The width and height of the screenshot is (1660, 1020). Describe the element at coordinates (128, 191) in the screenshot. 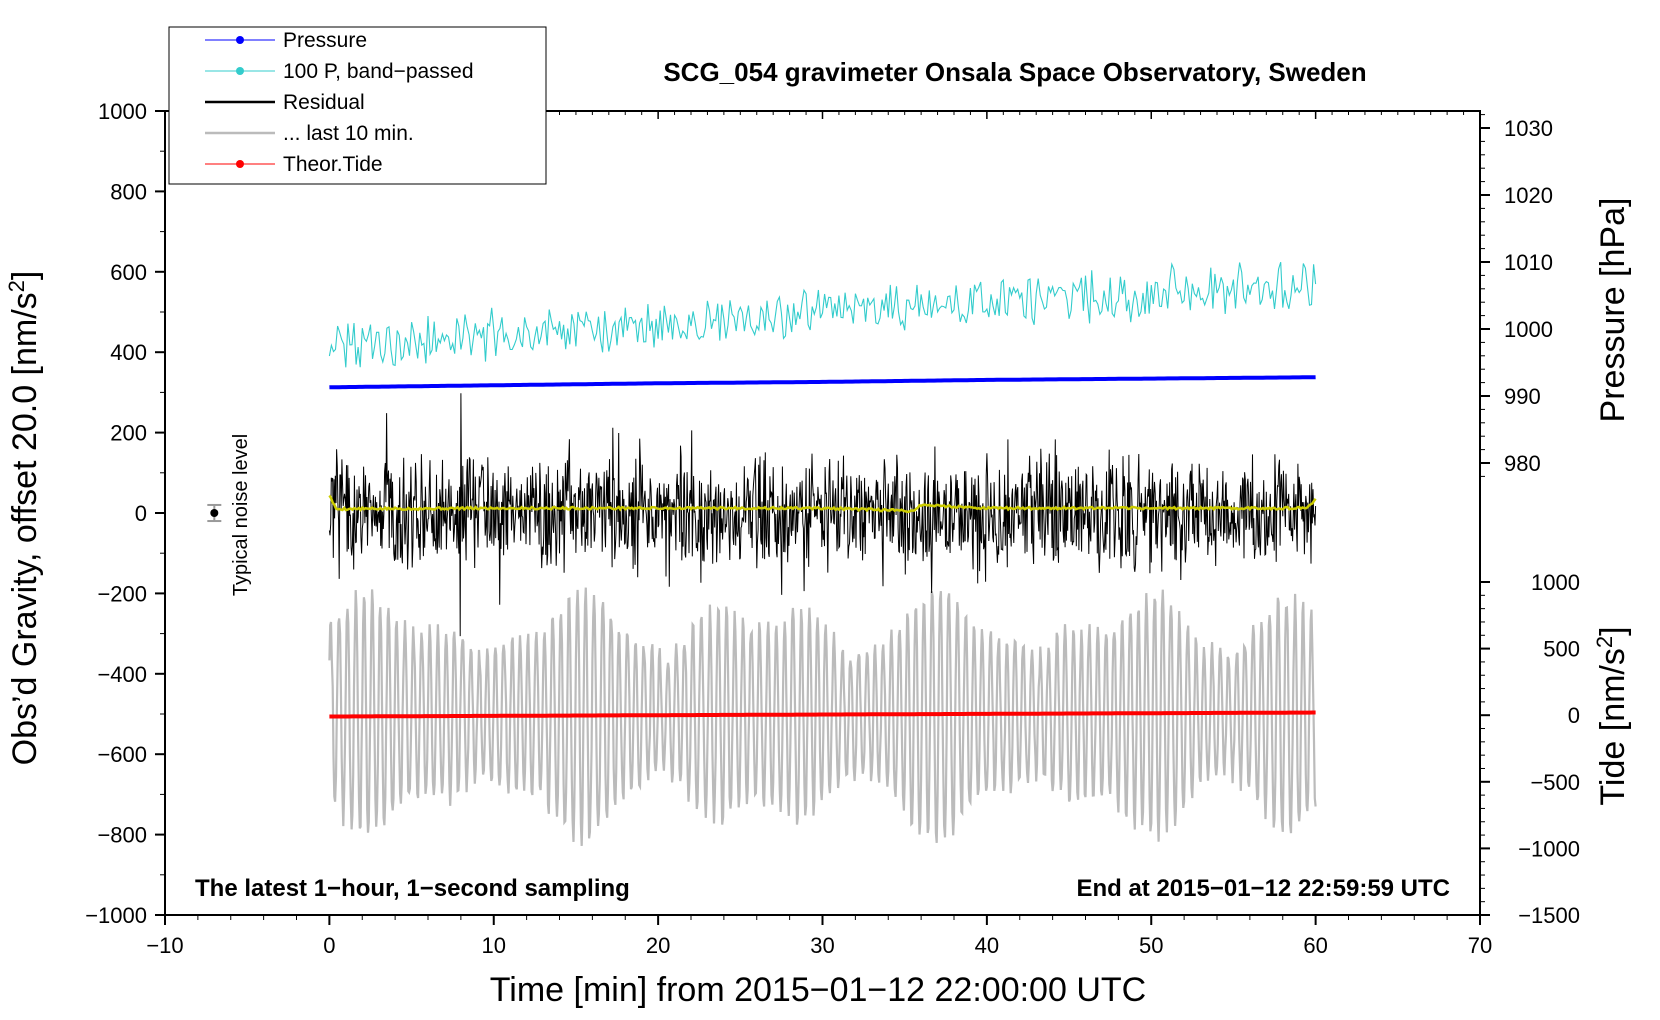

I see `y-left-tick-label: 800` at that location.